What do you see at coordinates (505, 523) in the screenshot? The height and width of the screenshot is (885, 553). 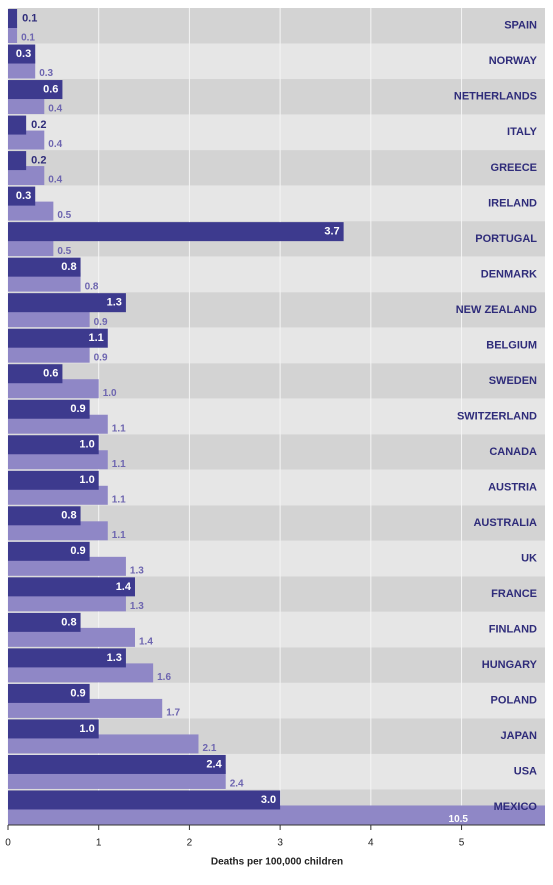 I see `category-label: AUSTRALIA` at bounding box center [505, 523].